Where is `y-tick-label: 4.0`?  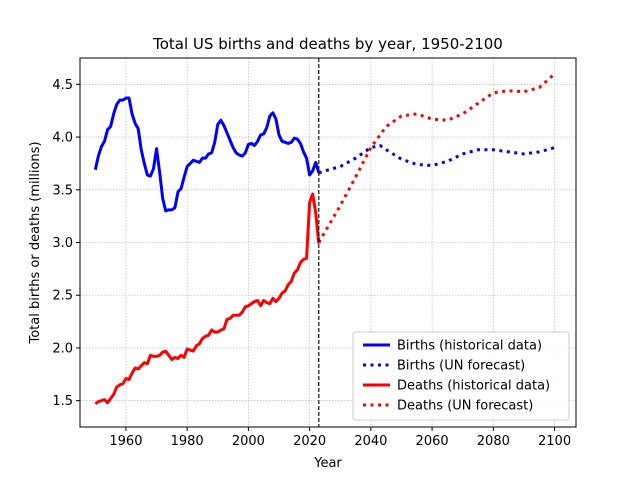 y-tick-label: 4.0 is located at coordinates (62, 138).